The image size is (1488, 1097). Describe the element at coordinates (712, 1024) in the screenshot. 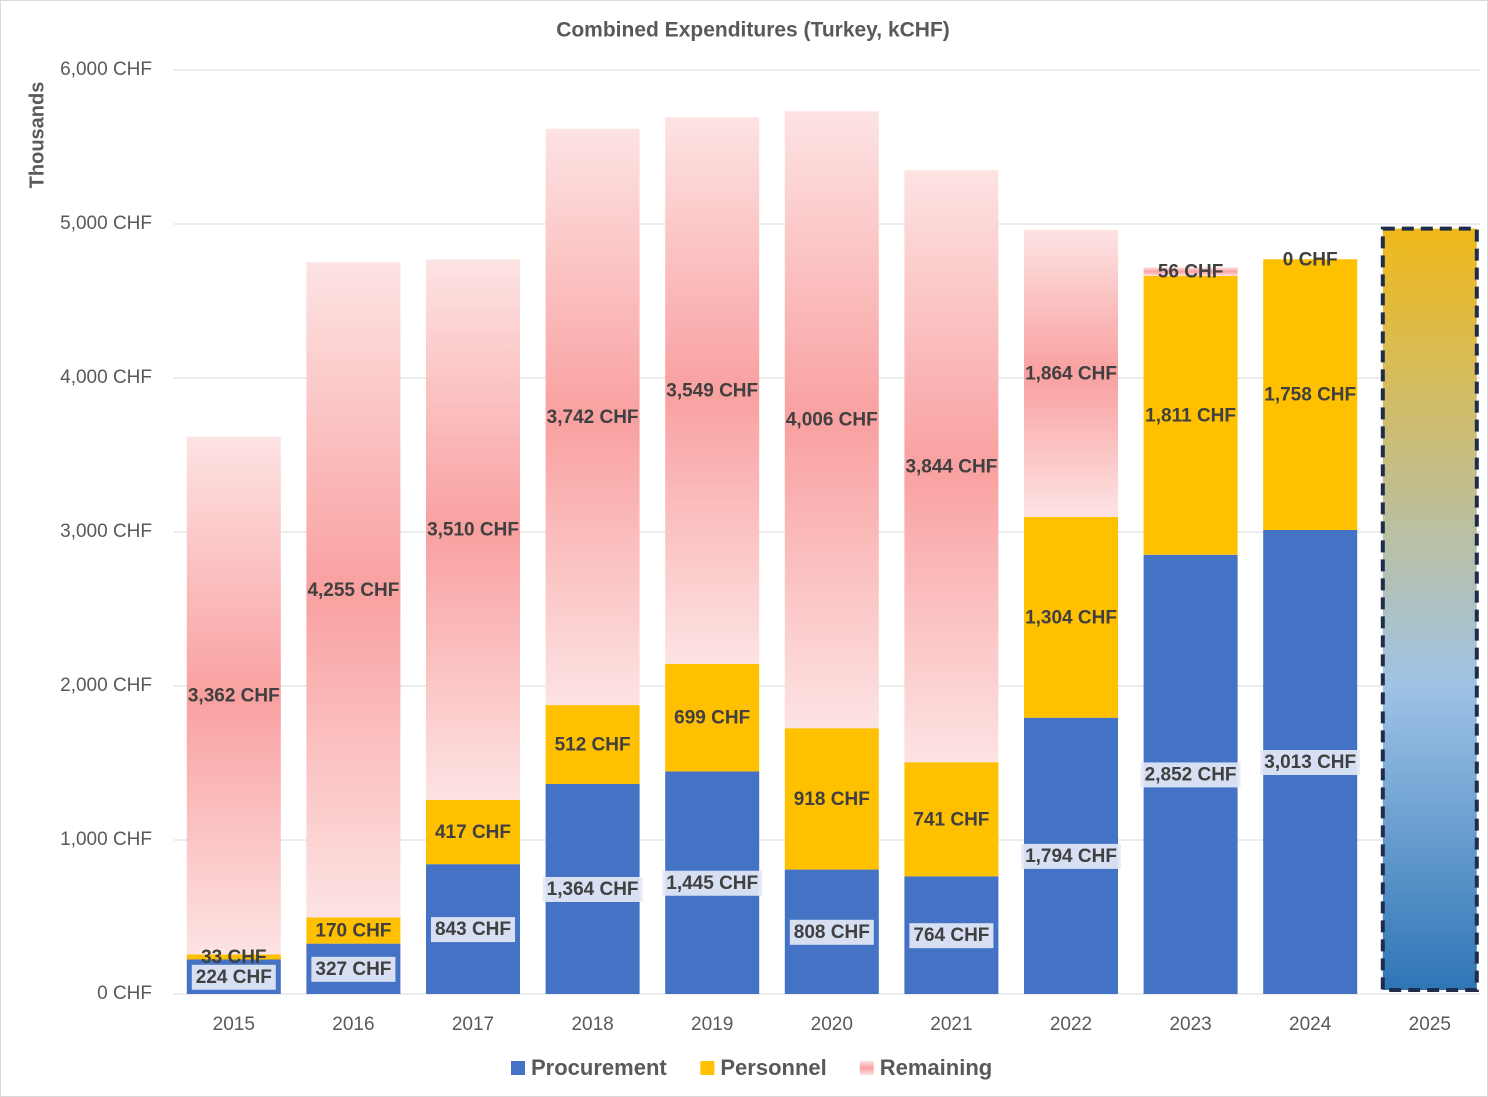

I see `x-tick-label: 2019` at that location.